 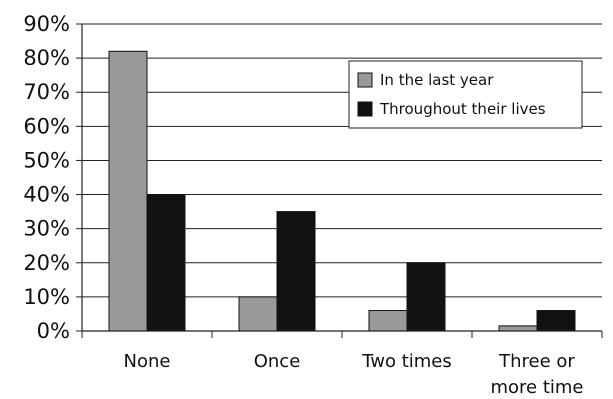 I want to click on x-tick-label: more time, so click(x=536, y=387).